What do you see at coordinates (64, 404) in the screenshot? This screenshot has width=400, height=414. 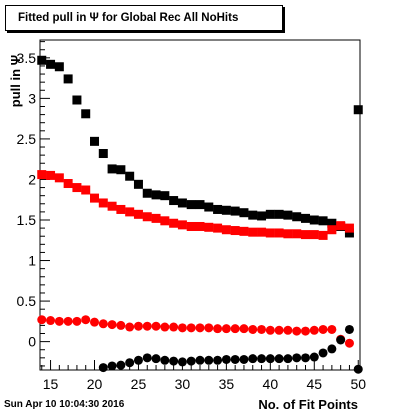 I see `timestamp: Sun Apr 10 10:04:30 2016` at bounding box center [64, 404].